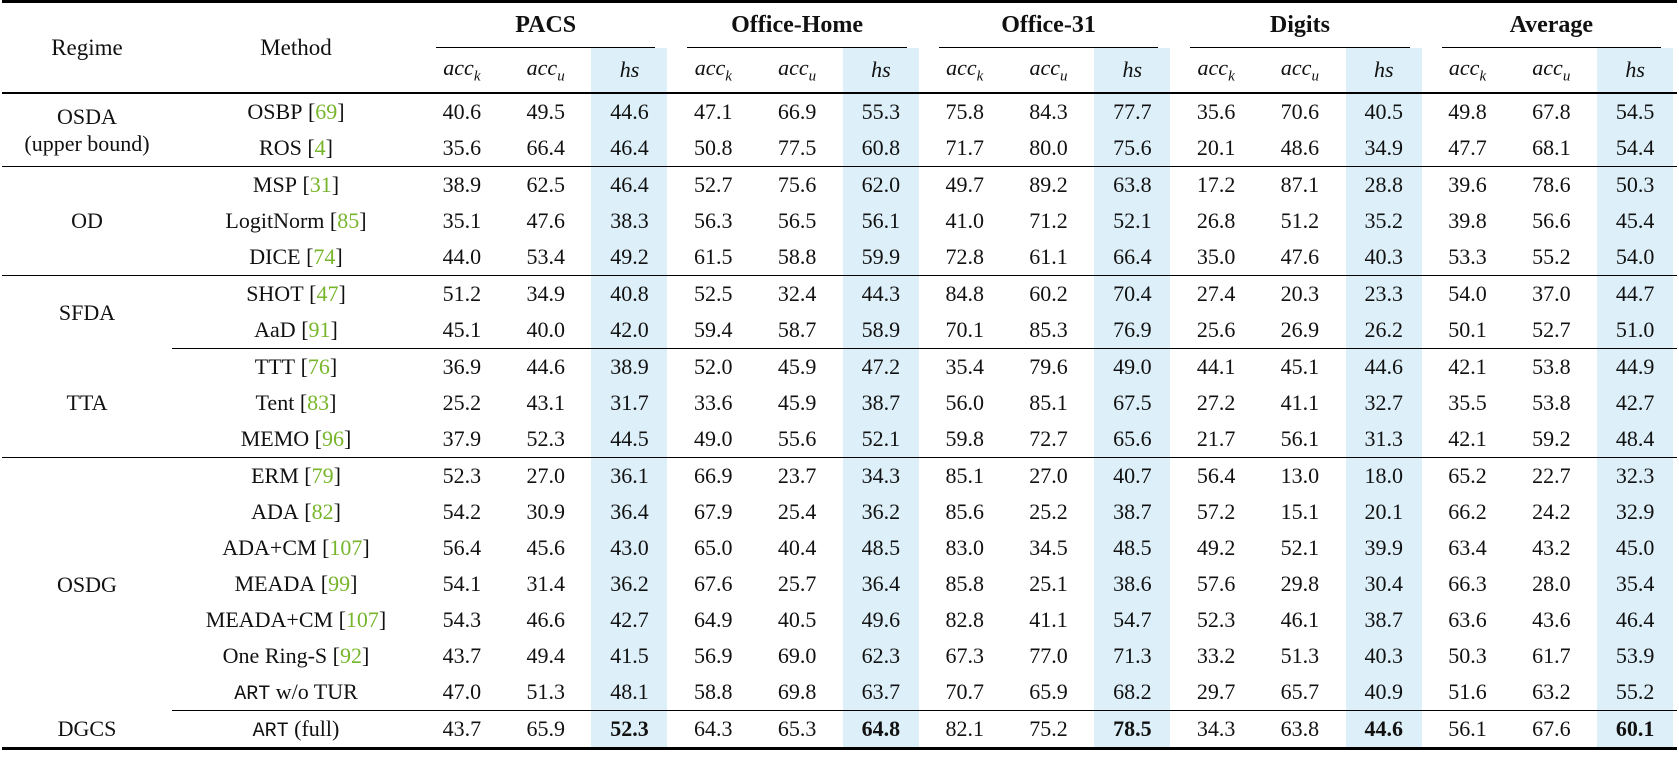 Image resolution: width=1679 pixels, height=759 pixels. What do you see at coordinates (880, 111) in the screenshot?
I see `hs-value-cell: 55.3` at bounding box center [880, 111].